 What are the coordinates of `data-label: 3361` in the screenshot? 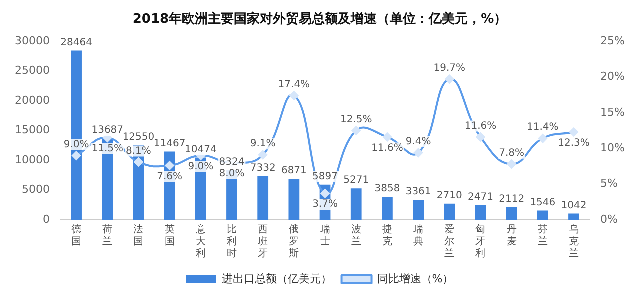 It's located at (419, 192).